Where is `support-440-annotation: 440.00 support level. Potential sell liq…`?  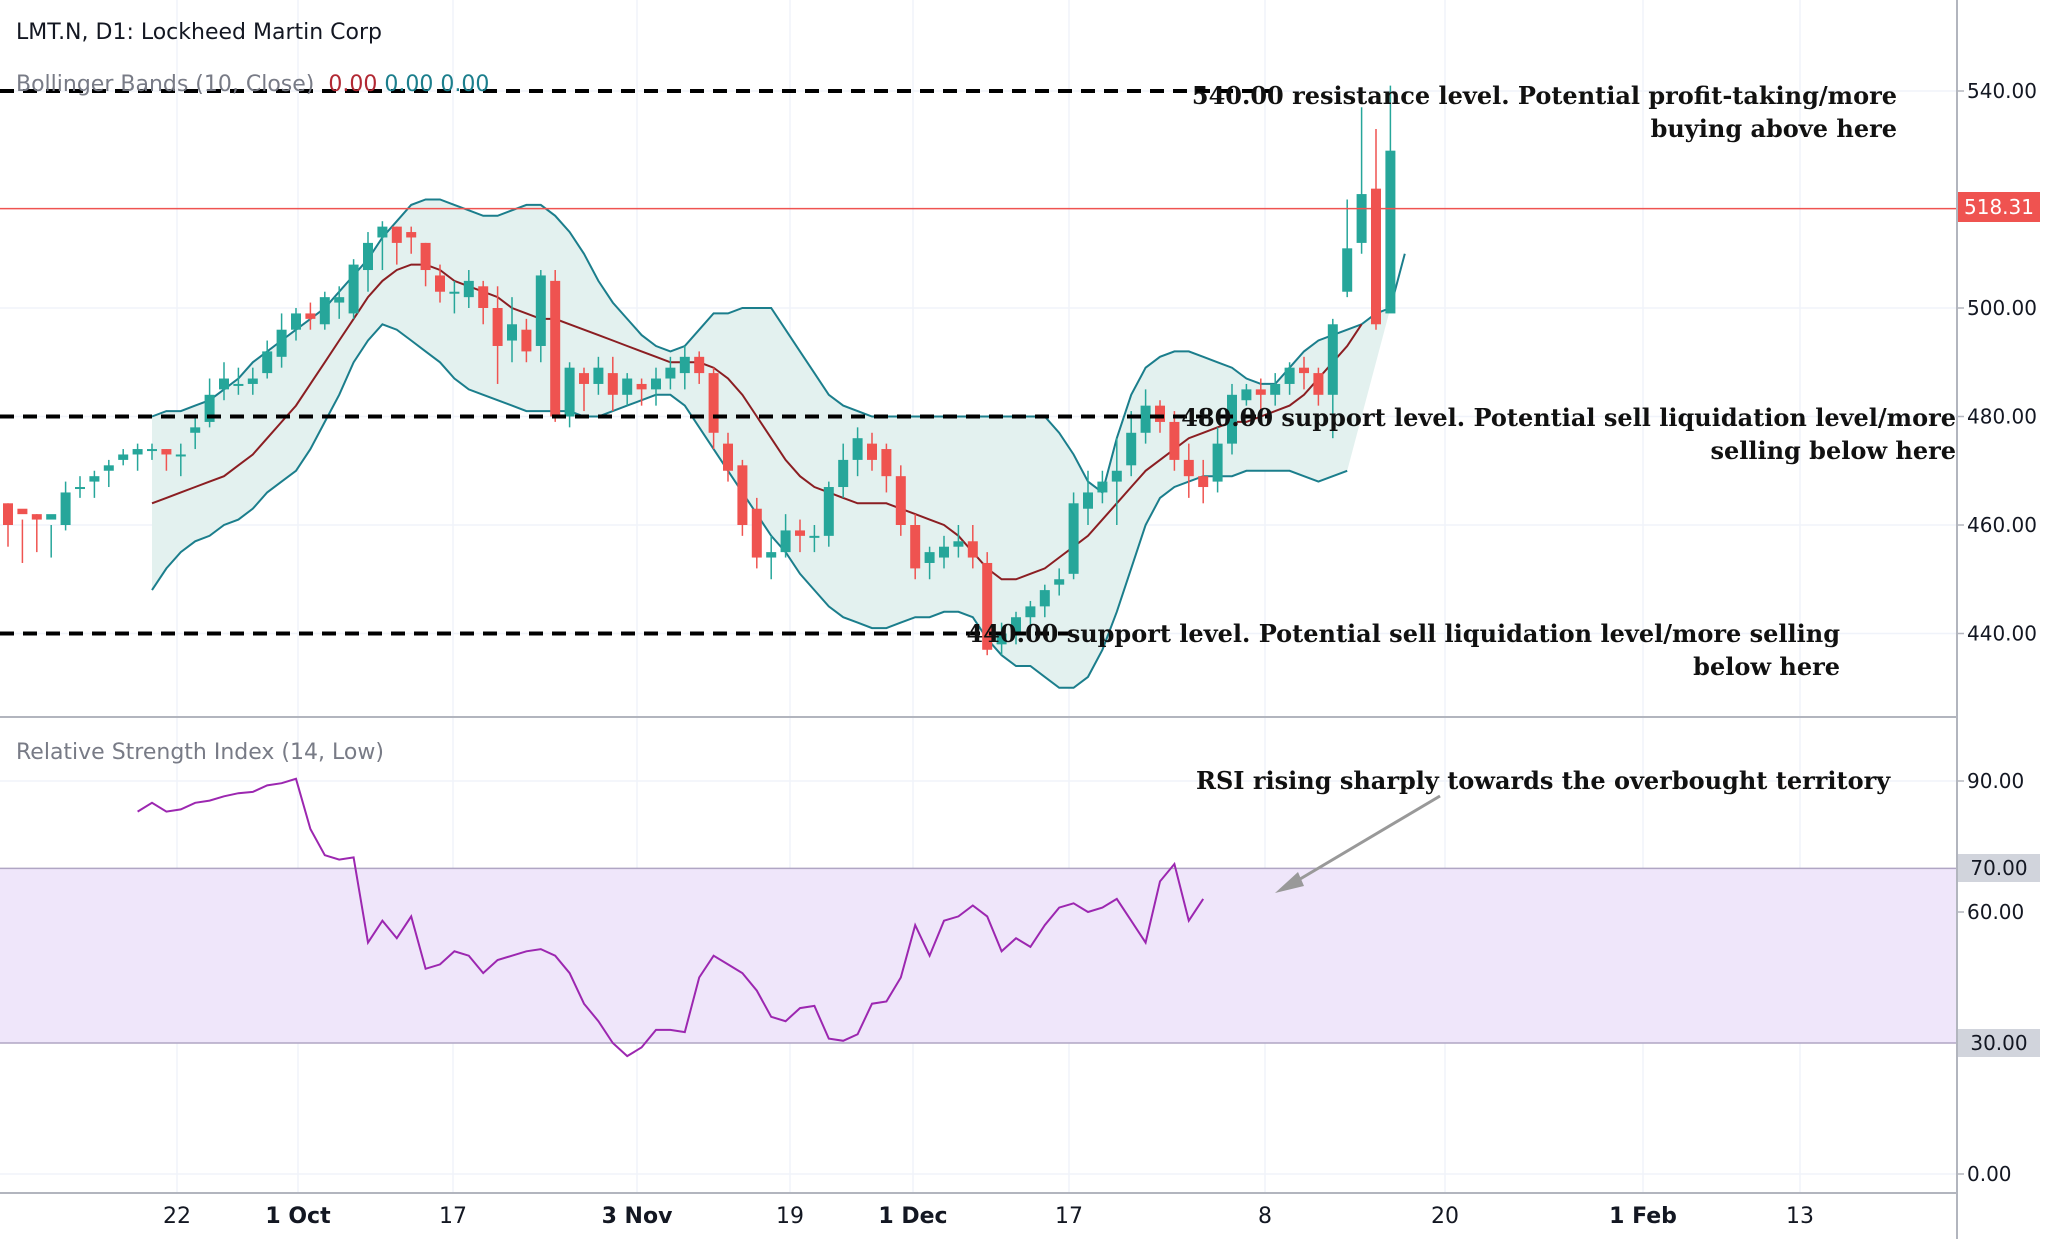 support-440-annotation: 440.00 support level. Potential sell liq… is located at coordinates (1403, 650).